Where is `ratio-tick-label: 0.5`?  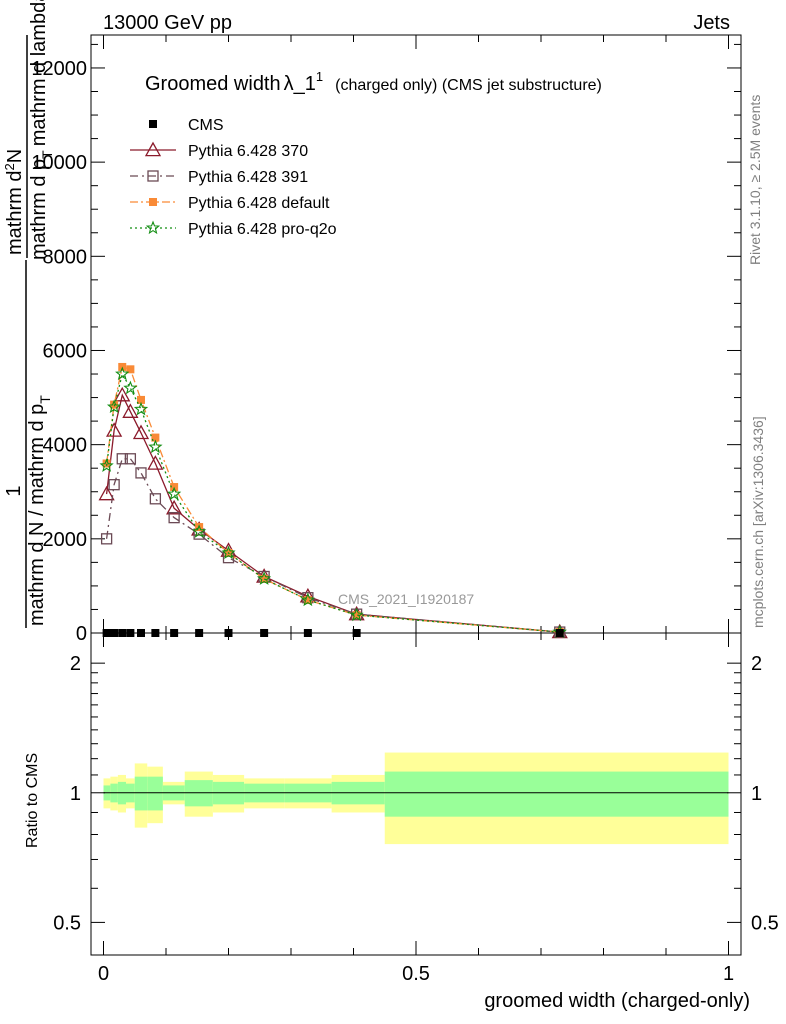
ratio-tick-label: 0.5 is located at coordinates (67, 923).